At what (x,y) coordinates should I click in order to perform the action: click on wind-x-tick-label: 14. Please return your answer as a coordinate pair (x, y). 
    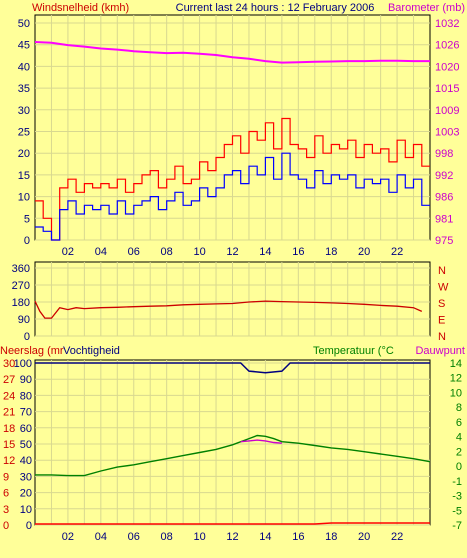
    Looking at the image, I should click on (265, 252).